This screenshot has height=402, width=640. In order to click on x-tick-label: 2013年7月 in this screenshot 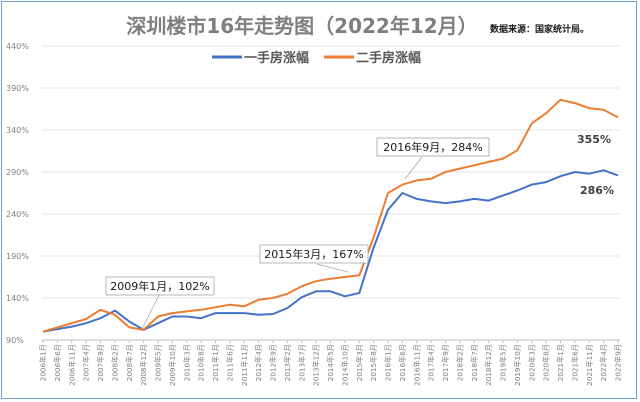, I will do `click(301, 362)`.